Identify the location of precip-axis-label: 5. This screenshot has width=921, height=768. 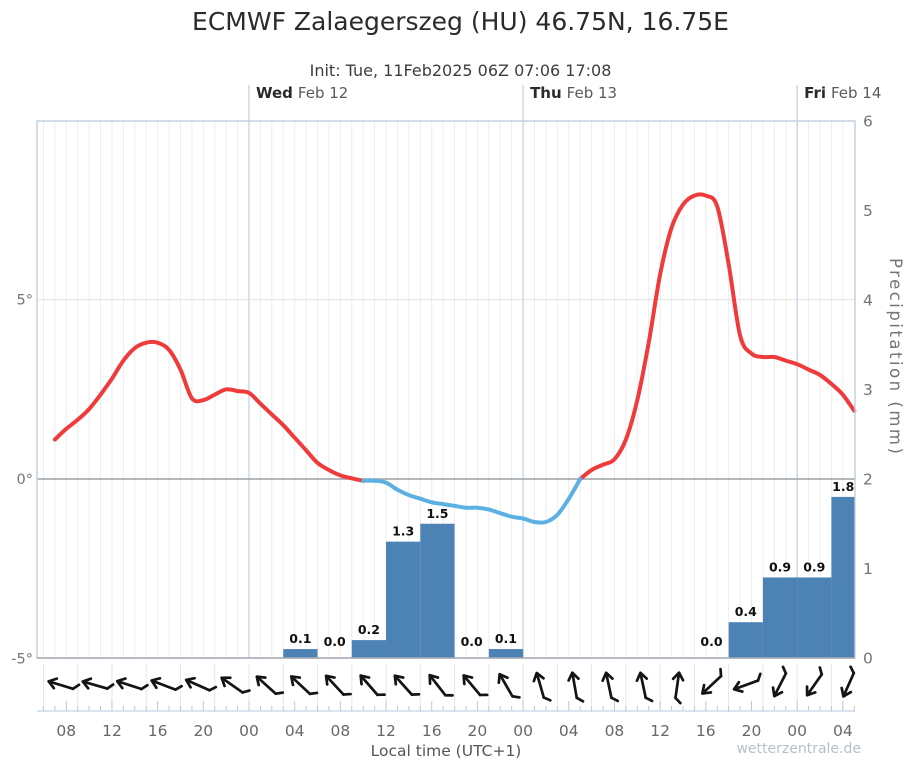
(868, 211).